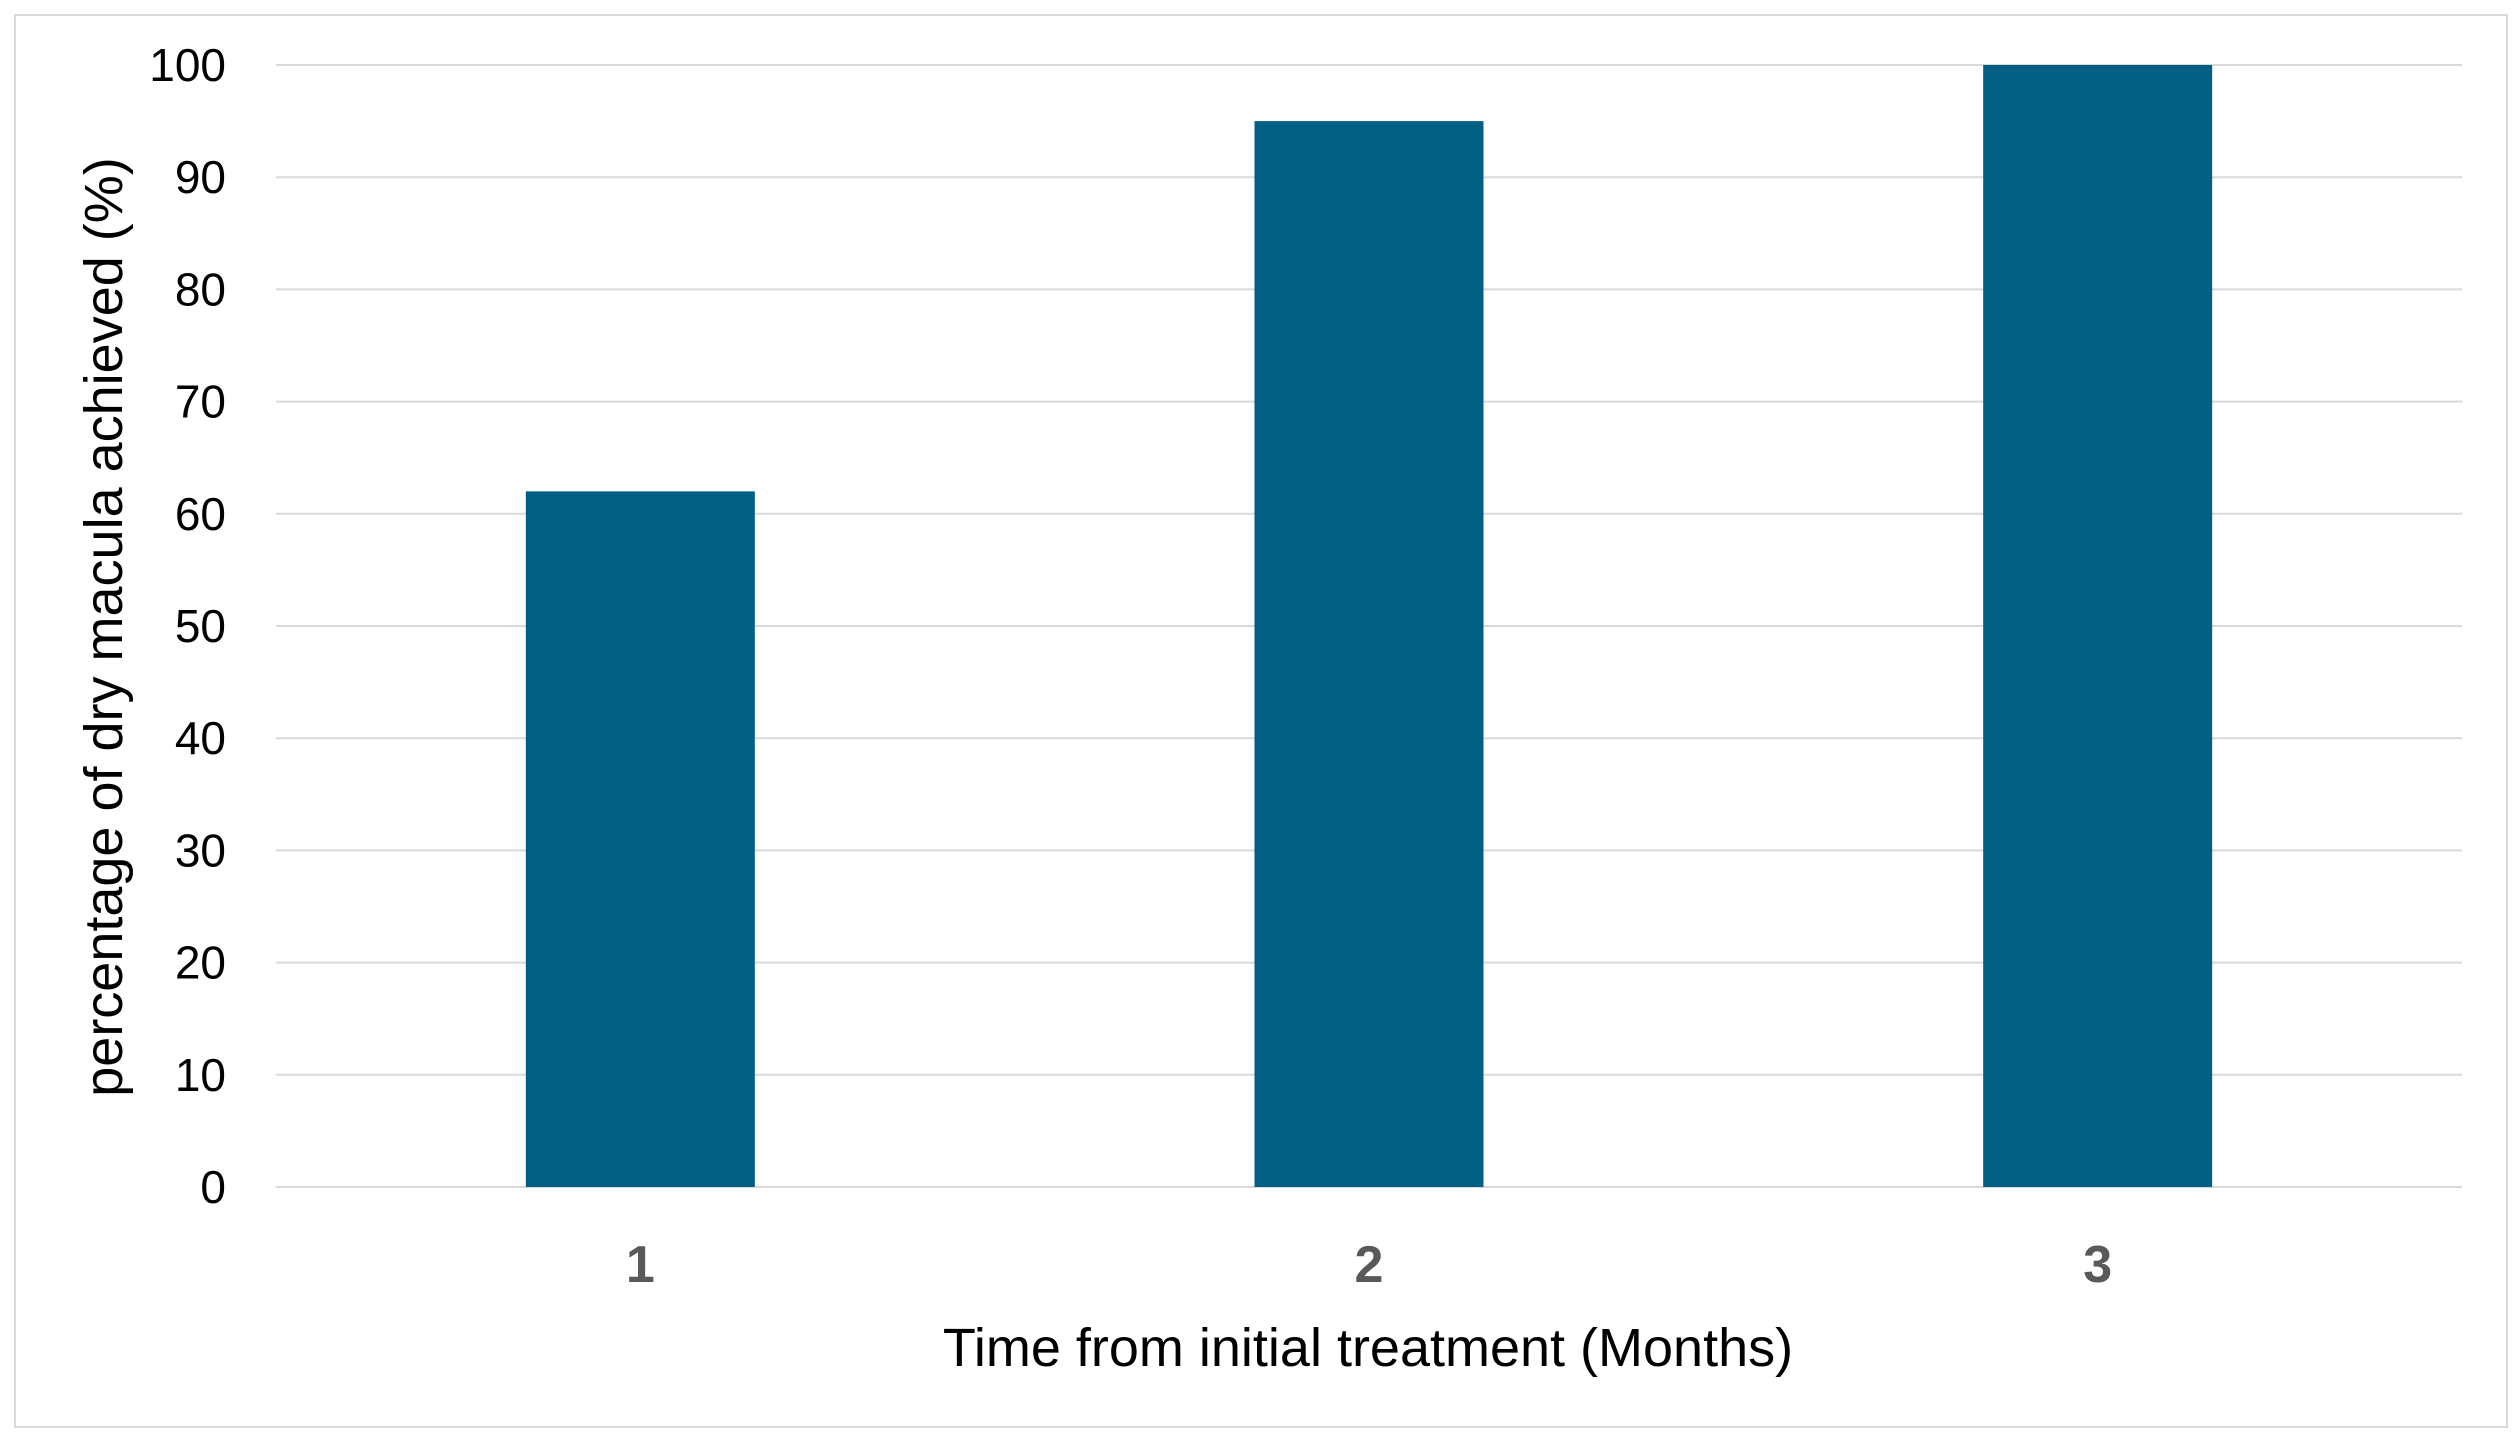  I want to click on y-tick-label: 80, so click(200, 289).